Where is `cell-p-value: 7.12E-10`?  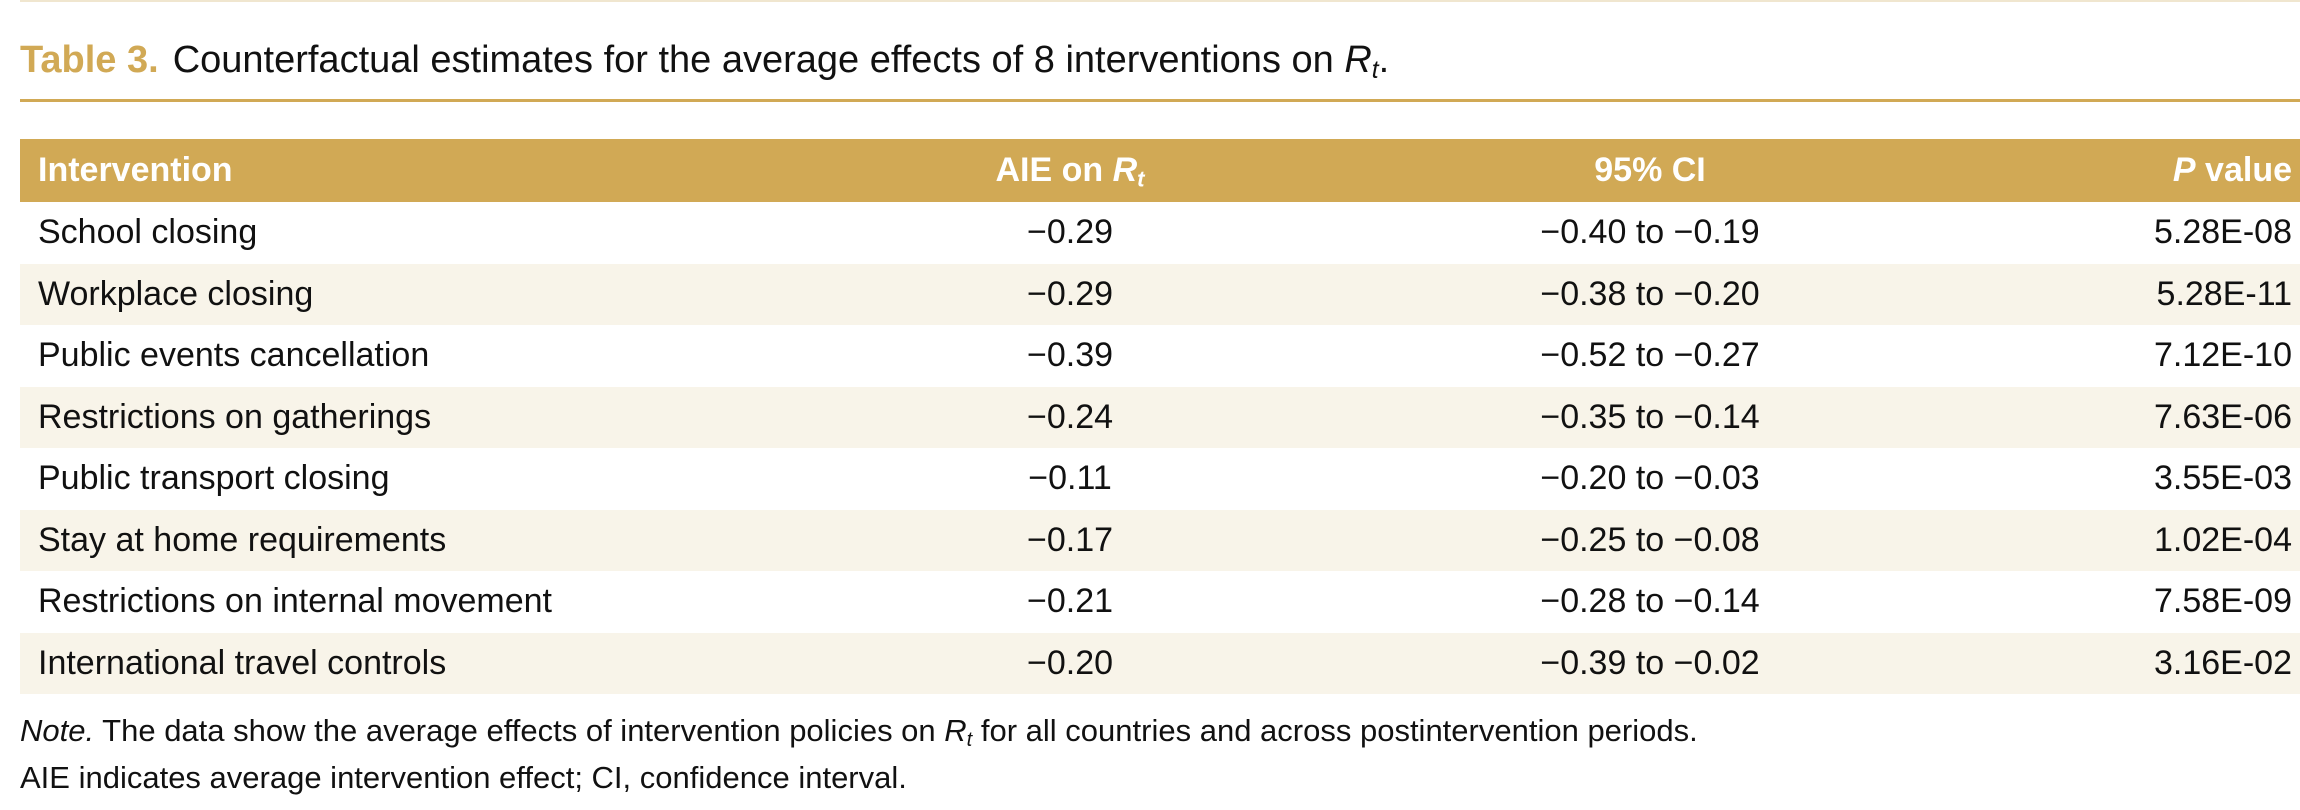 cell-p-value: 7.12E-10 is located at coordinates (2223, 355).